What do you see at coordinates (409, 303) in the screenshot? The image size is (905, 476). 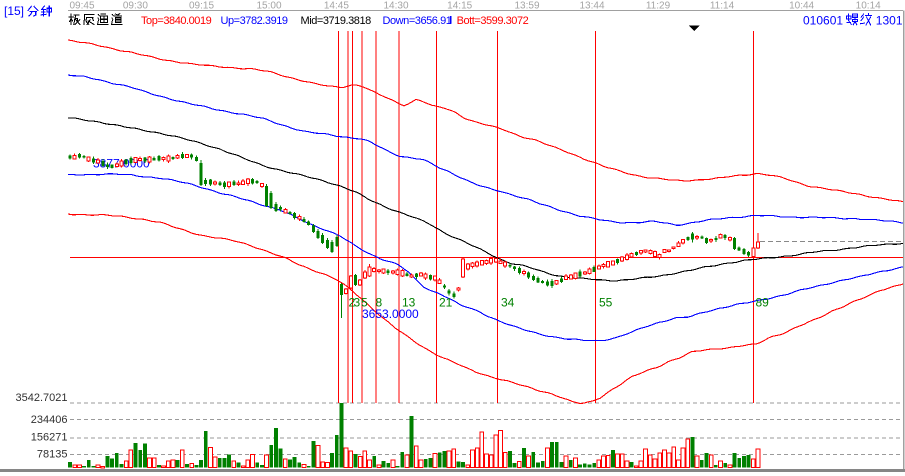 I see `svg-text: 13` at bounding box center [409, 303].